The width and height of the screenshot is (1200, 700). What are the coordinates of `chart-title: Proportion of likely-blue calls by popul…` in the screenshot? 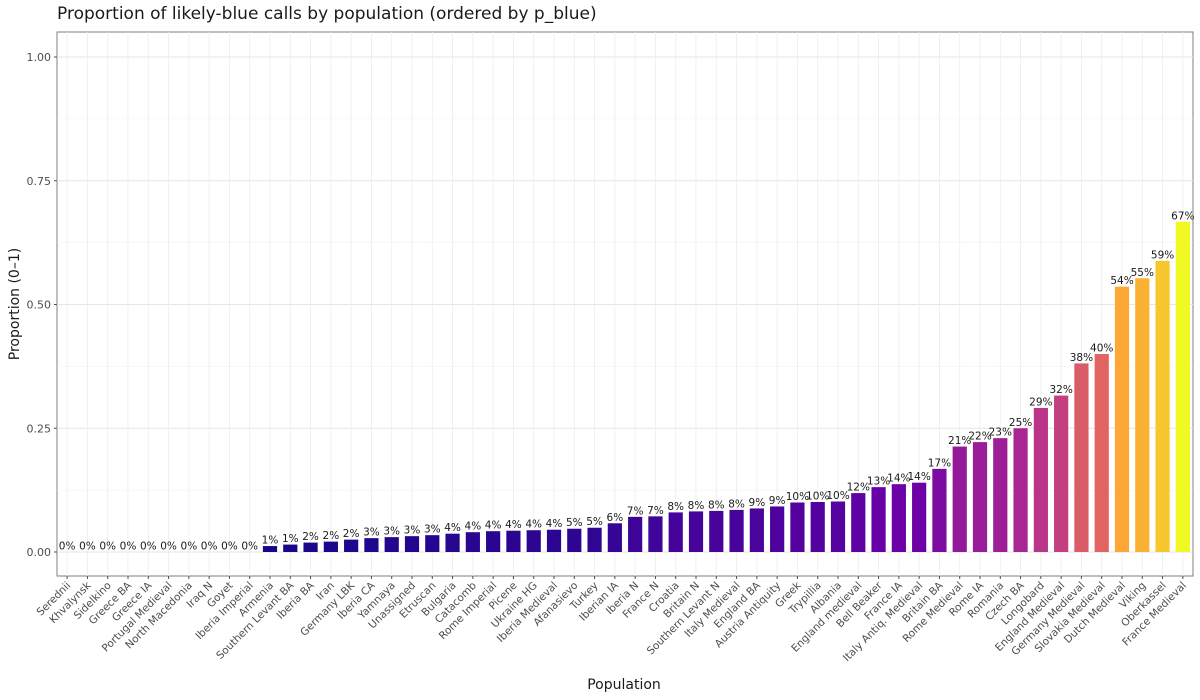 It's located at (327, 14).